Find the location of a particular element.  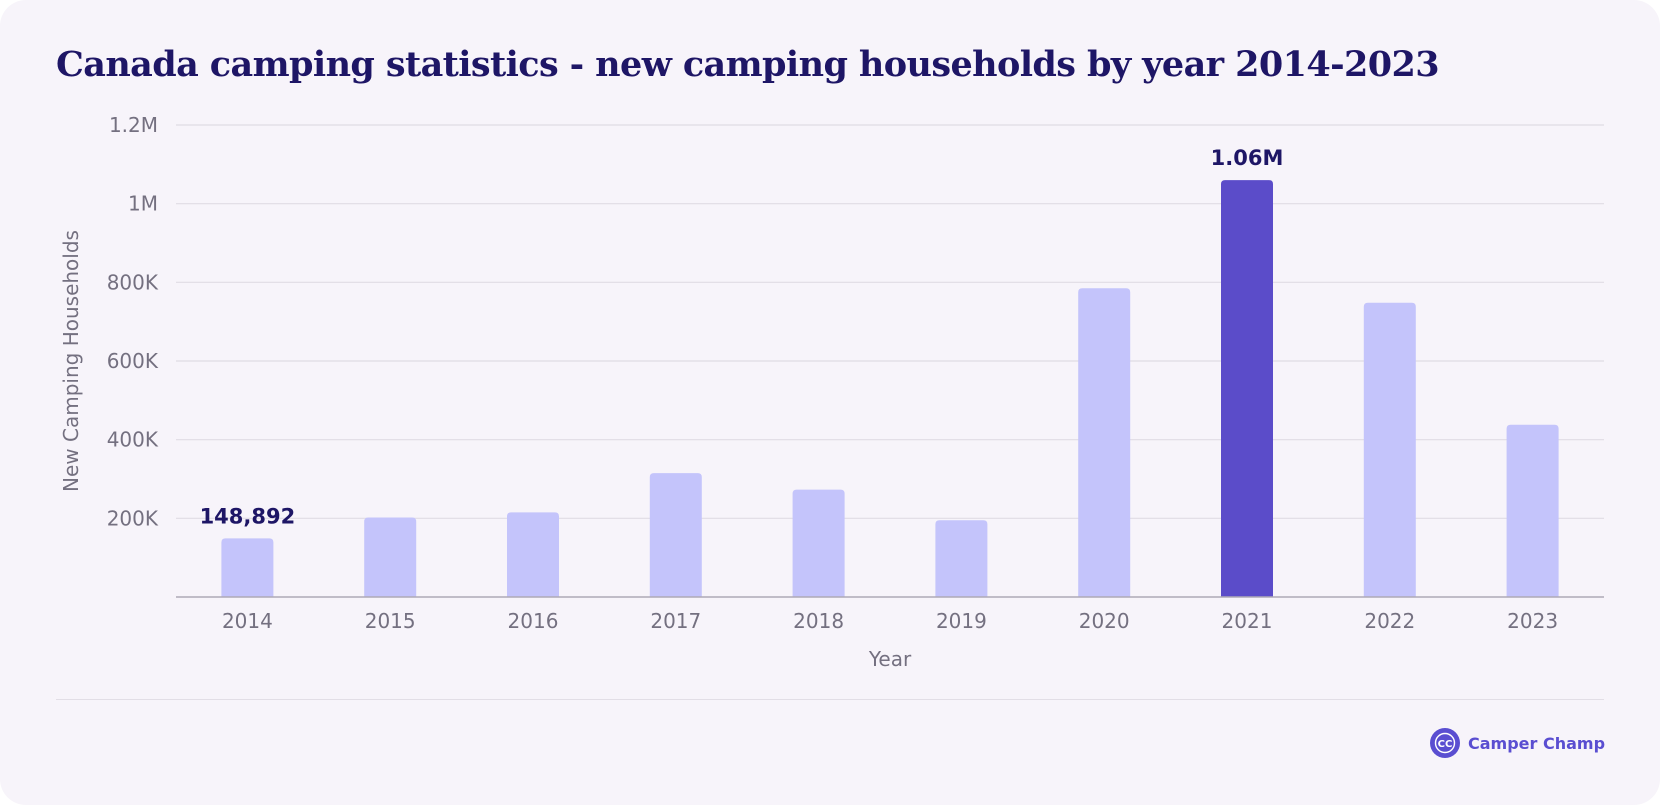

x-tick-label: 2015 is located at coordinates (390, 621).